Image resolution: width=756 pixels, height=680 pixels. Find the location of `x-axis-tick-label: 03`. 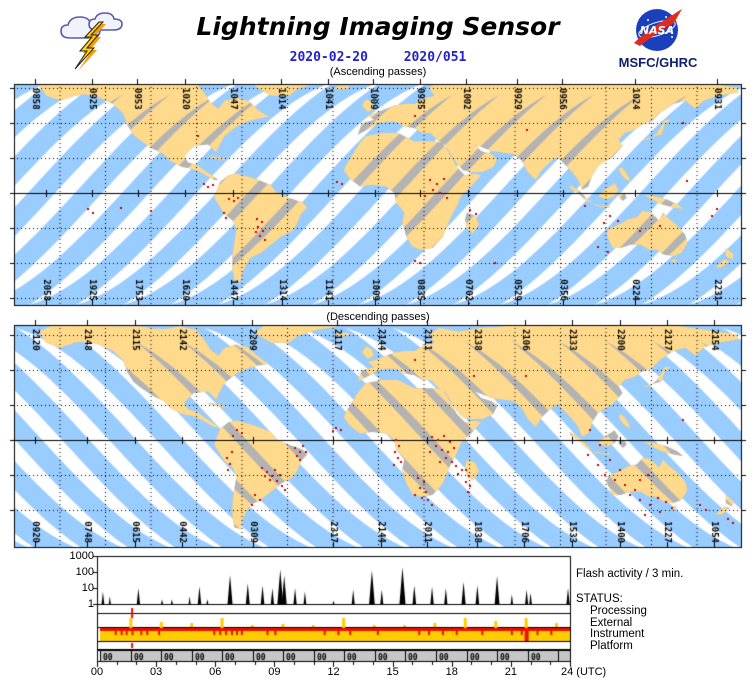

x-axis-tick-label: 03 is located at coordinates (156, 672).